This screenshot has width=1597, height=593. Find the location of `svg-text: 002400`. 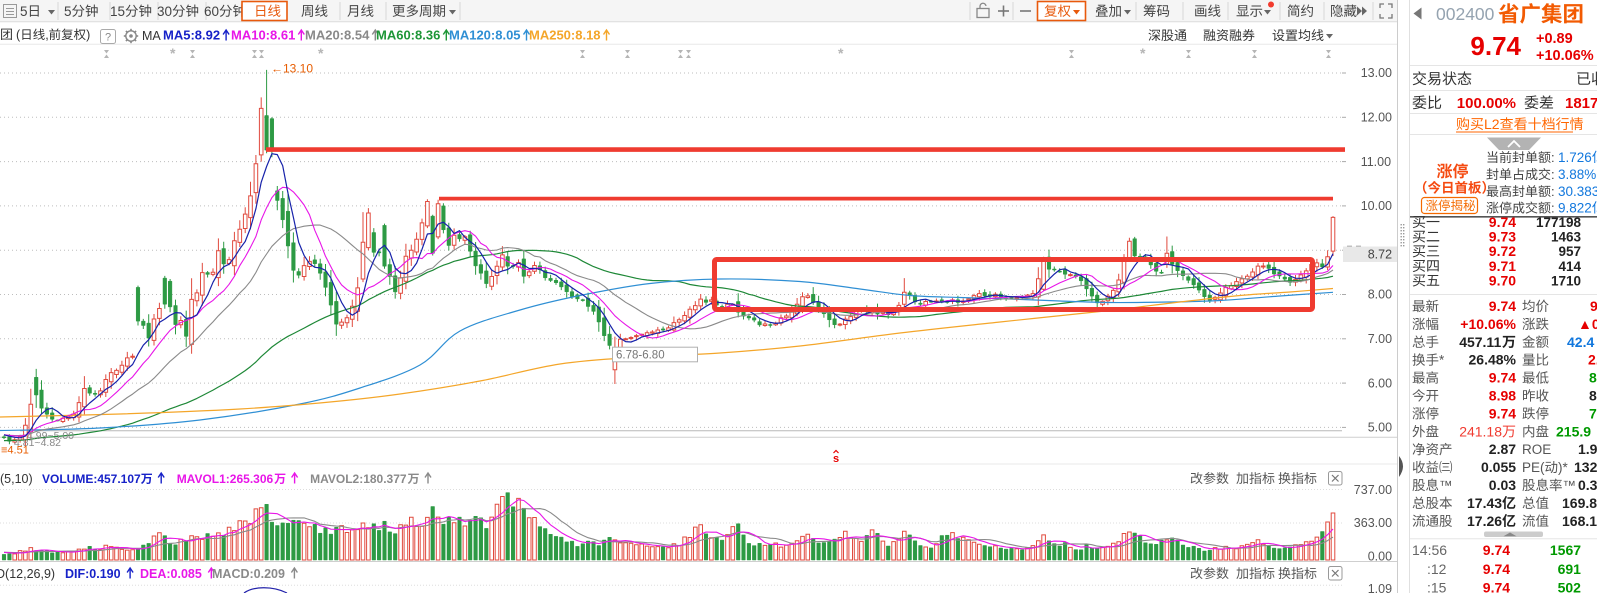

svg-text: 002400 is located at coordinates (1465, 14).